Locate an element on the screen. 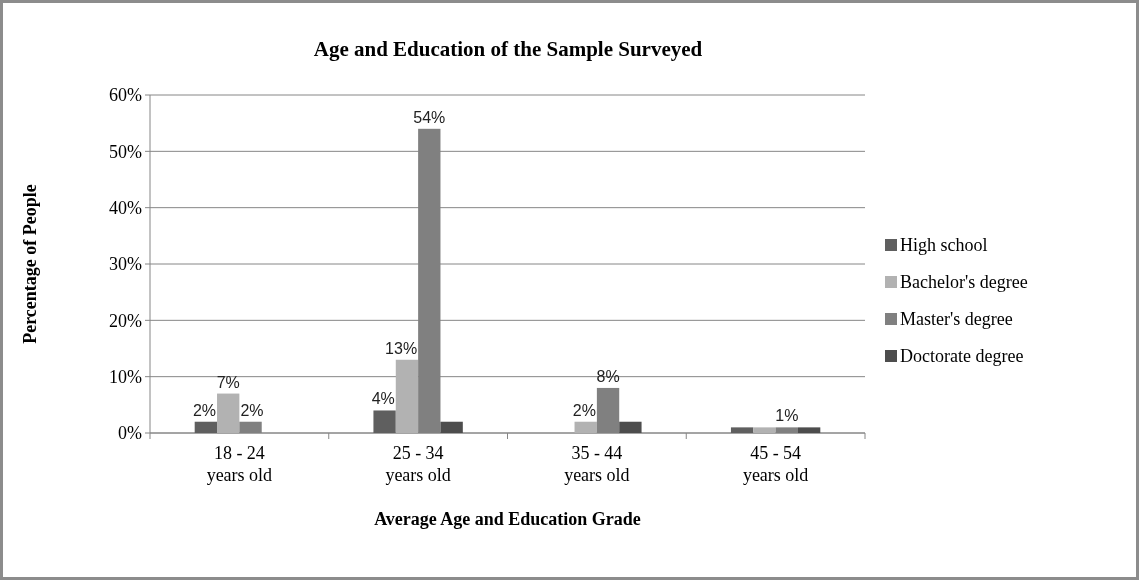 This screenshot has height=580, width=1139. data-label: 13% is located at coordinates (401, 348).